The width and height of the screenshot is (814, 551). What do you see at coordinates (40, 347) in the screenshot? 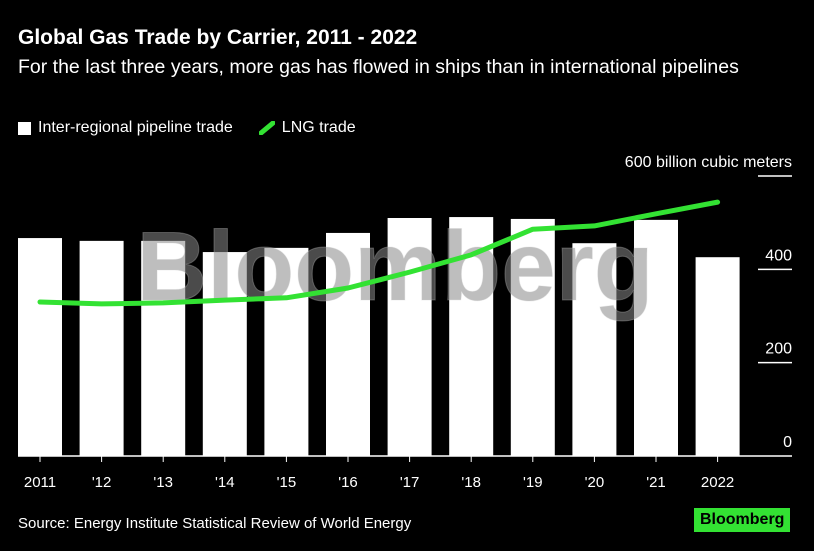
I see `bar-2011` at bounding box center [40, 347].